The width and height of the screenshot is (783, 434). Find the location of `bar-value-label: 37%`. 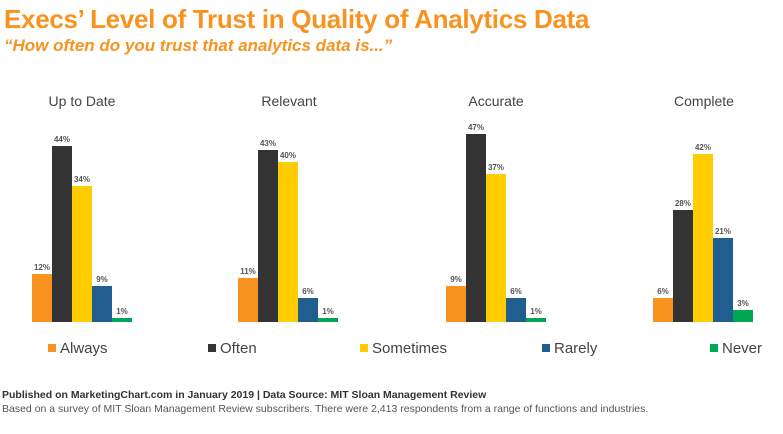

bar-value-label: 37% is located at coordinates (496, 167).